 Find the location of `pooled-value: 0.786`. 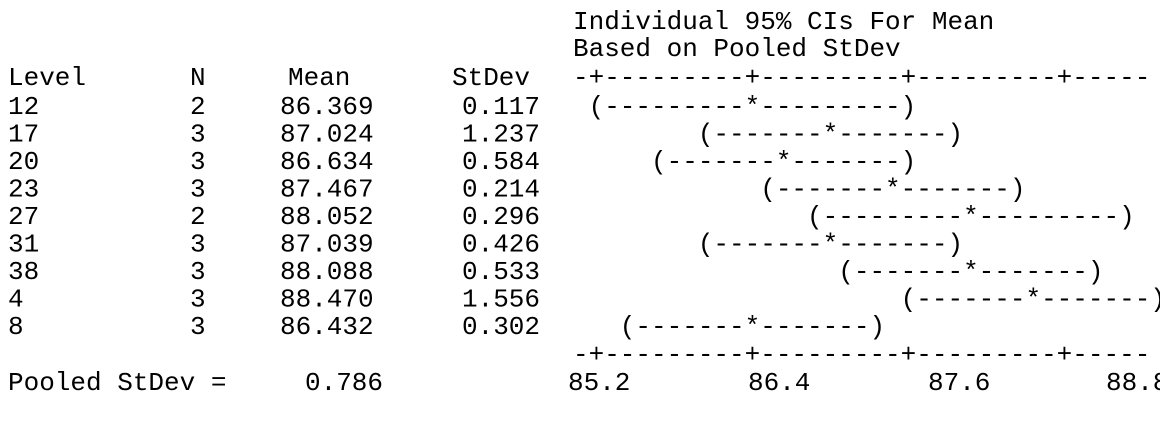

pooled-value: 0.786 is located at coordinates (344, 383).